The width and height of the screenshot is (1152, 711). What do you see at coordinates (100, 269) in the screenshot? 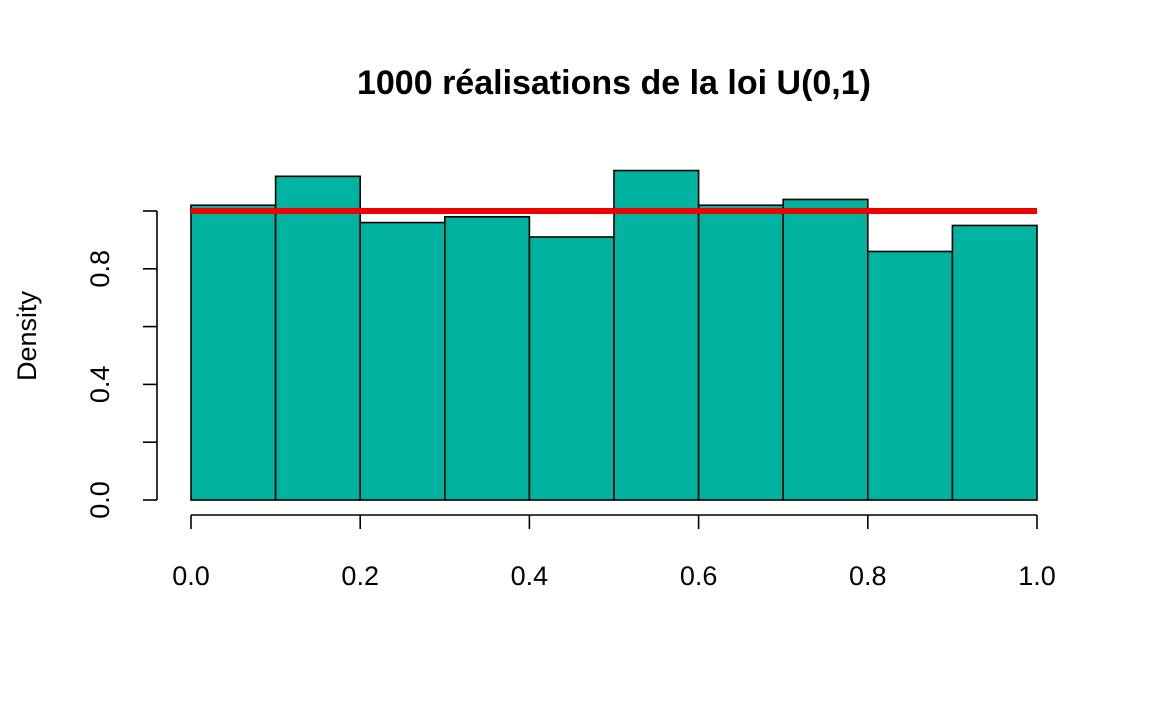
I see `y-tick-label-4: 0.8` at bounding box center [100, 269].